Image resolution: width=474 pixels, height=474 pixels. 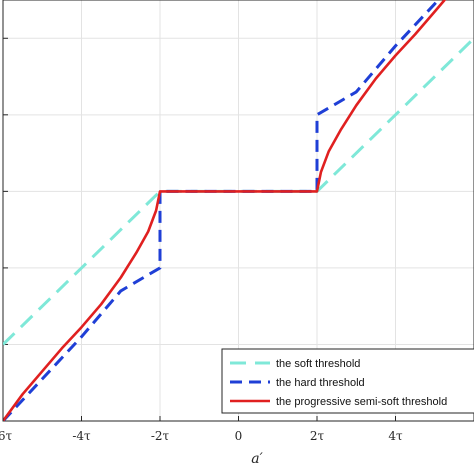 I want to click on x-tick-label: -2τ, so click(x=160, y=436).